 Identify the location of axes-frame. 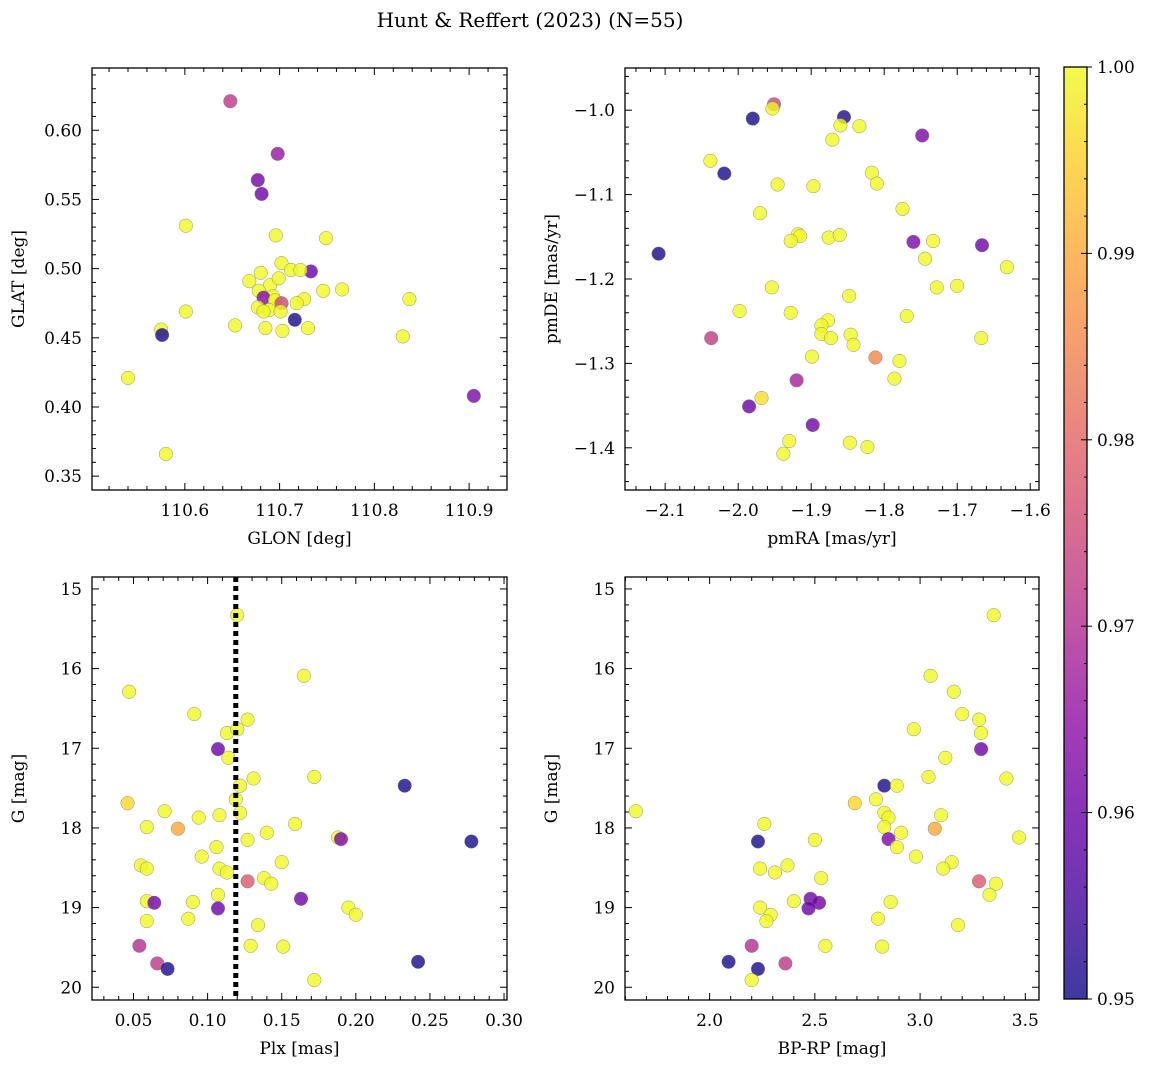
(832, 279).